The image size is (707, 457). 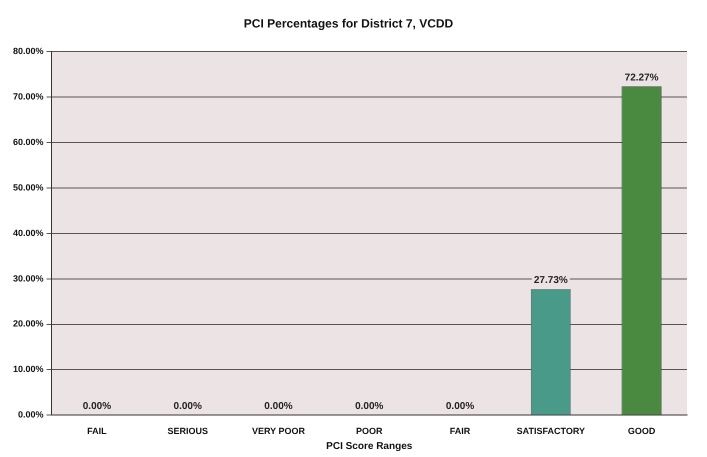 What do you see at coordinates (187, 431) in the screenshot?
I see `x-tick-label: SERIOUS` at bounding box center [187, 431].